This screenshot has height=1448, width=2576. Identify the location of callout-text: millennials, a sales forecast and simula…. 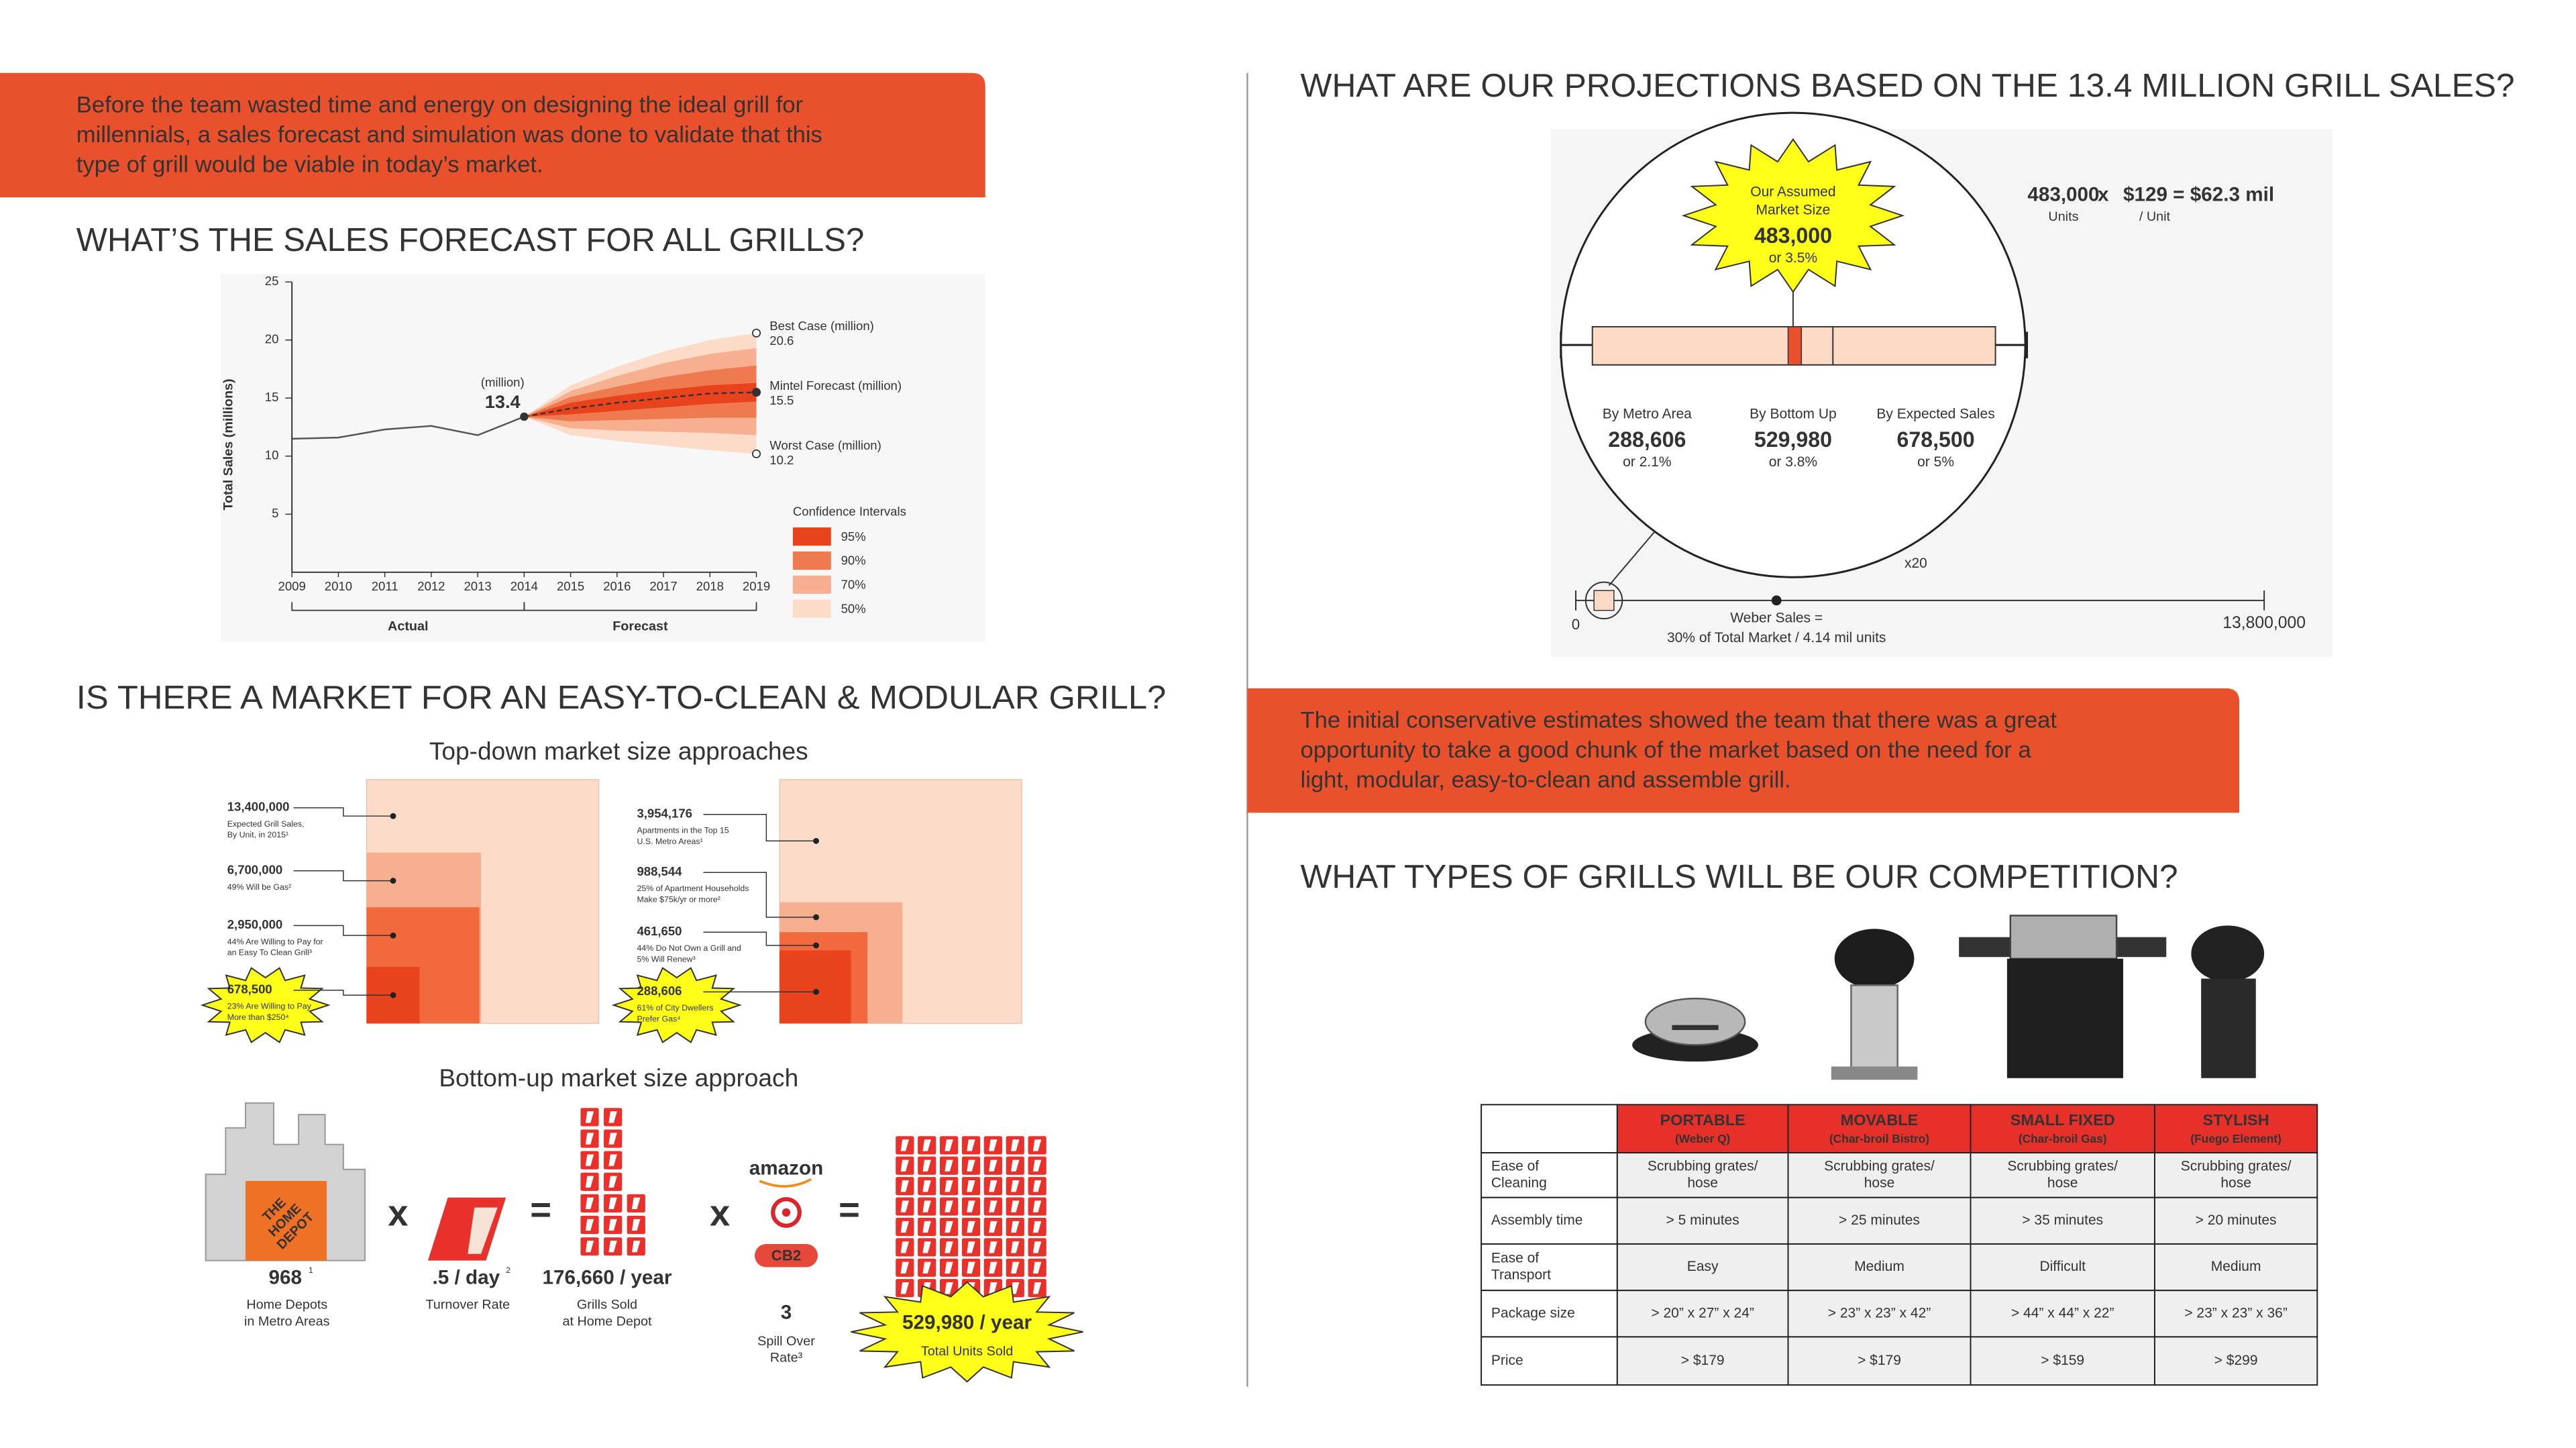
(449, 135).